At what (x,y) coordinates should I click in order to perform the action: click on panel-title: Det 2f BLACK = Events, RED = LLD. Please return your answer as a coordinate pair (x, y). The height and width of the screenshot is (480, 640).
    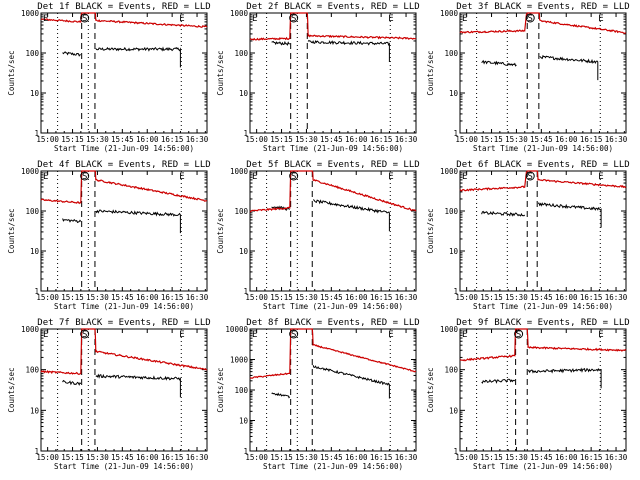
    Looking at the image, I should click on (332, 7).